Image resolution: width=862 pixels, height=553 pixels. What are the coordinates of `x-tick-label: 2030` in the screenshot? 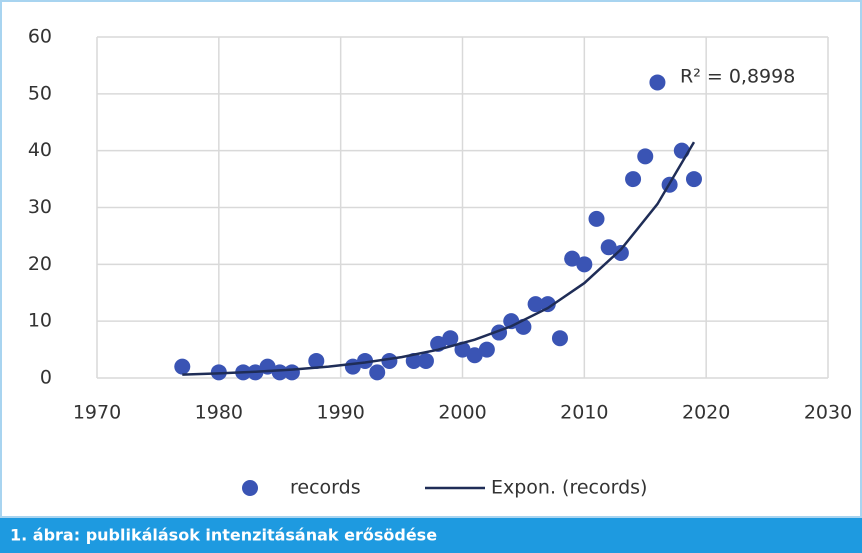 It's located at (828, 413).